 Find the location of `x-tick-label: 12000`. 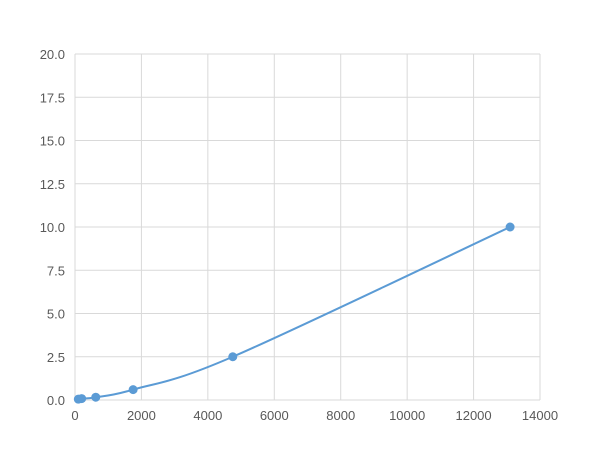

x-tick-label: 12000 is located at coordinates (473, 415).